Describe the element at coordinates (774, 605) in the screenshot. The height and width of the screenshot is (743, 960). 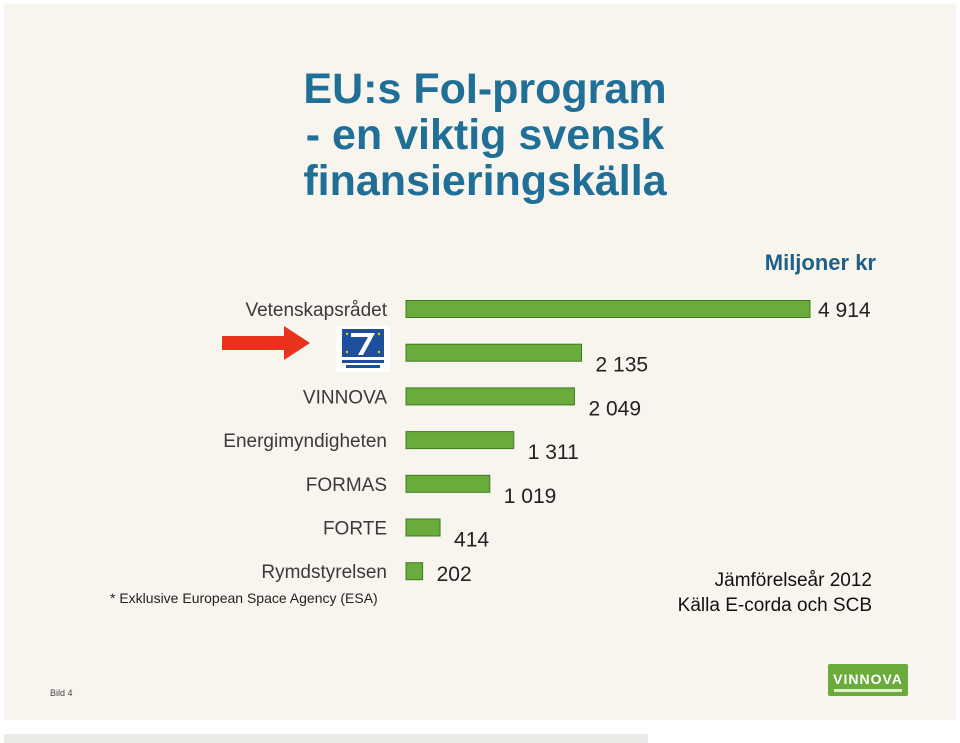
I see `source-text: Källa E-corda och SCB` at that location.